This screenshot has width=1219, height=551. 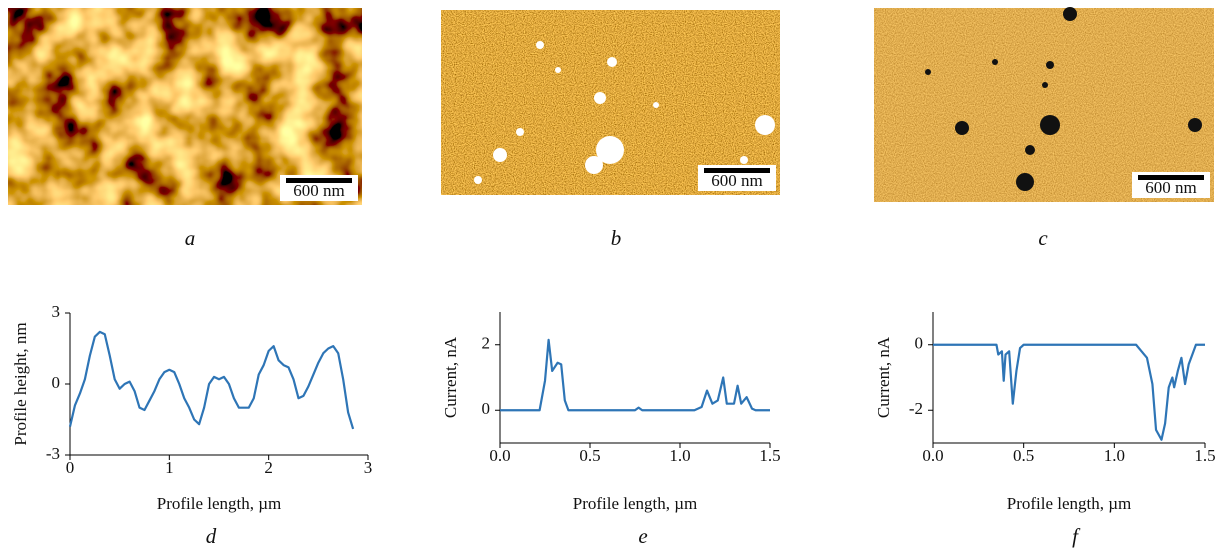 I want to click on y-tick-label: 2, so click(x=486, y=343).